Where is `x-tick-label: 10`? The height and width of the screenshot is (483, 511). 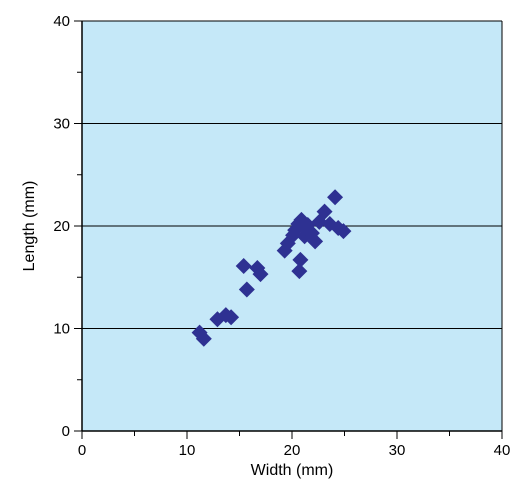 x-tick-label: 10 is located at coordinates (187, 450).